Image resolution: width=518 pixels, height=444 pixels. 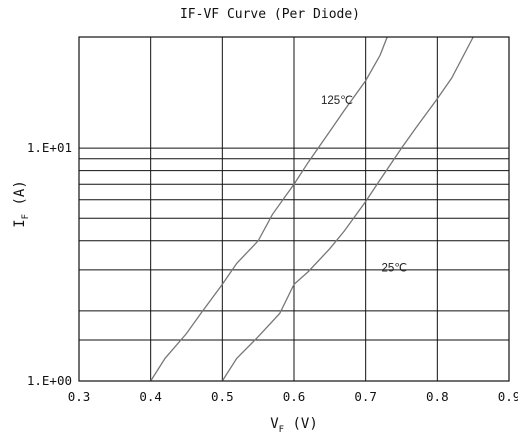 I want to click on x-tick-labels: 0.3 0.4 0.5 0.6 0.7 0.8 0.9, so click(x=293, y=396).